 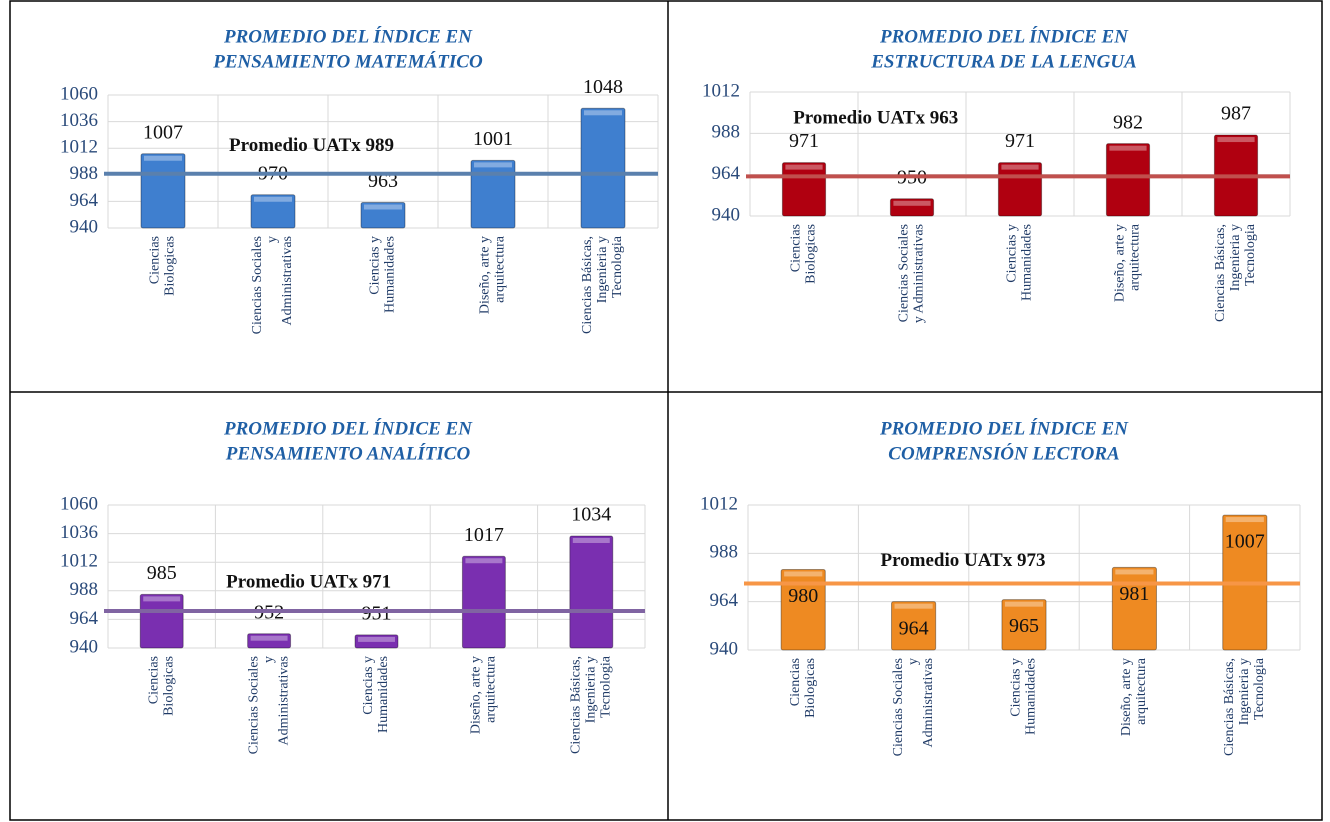 I want to click on reference-label: Promedio UATx 973, so click(x=962, y=560).